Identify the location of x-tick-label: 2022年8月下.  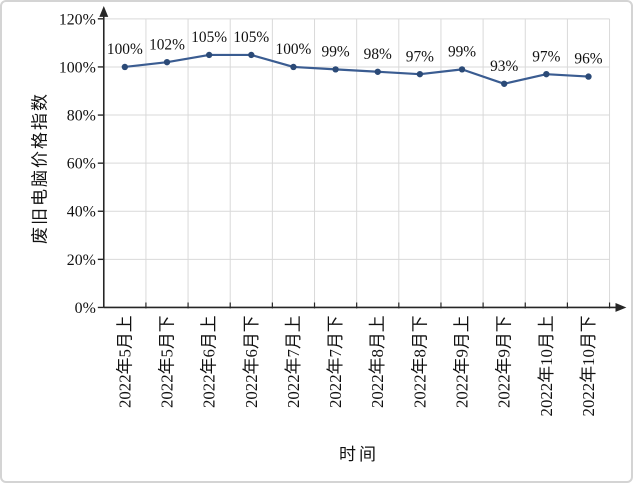
(419, 361).